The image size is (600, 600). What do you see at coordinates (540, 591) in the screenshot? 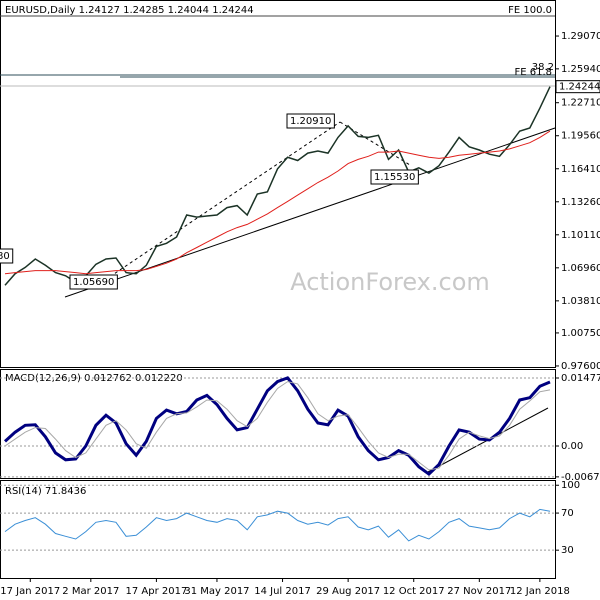
I see `x-tick-label: 12 Jan 2018` at bounding box center [540, 591].